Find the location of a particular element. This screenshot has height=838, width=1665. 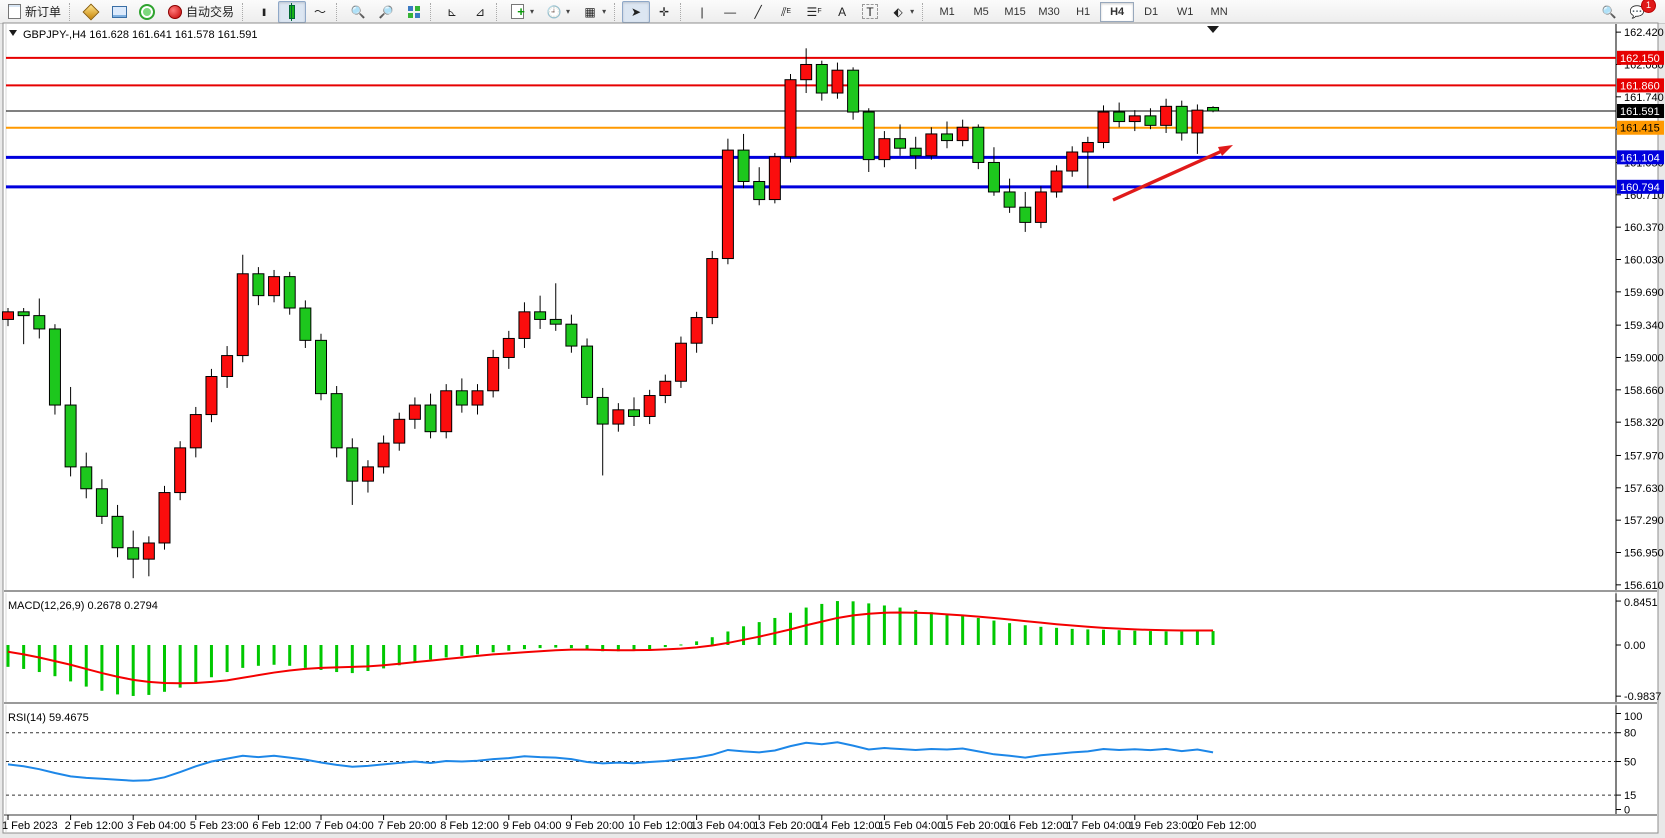

trendline-button: ╱ is located at coordinates (758, 12).